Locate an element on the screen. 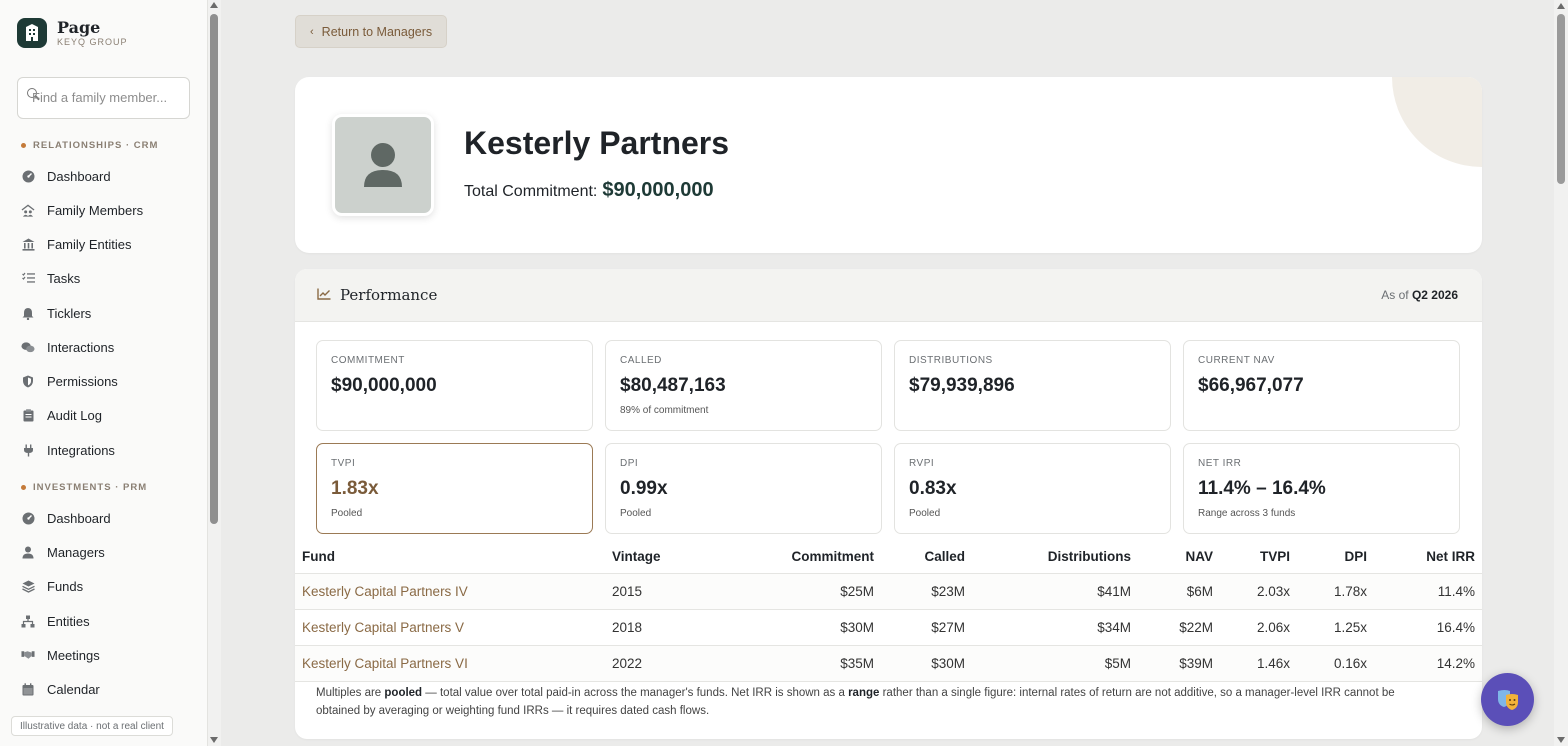  org-chart-icon is located at coordinates (28, 621).